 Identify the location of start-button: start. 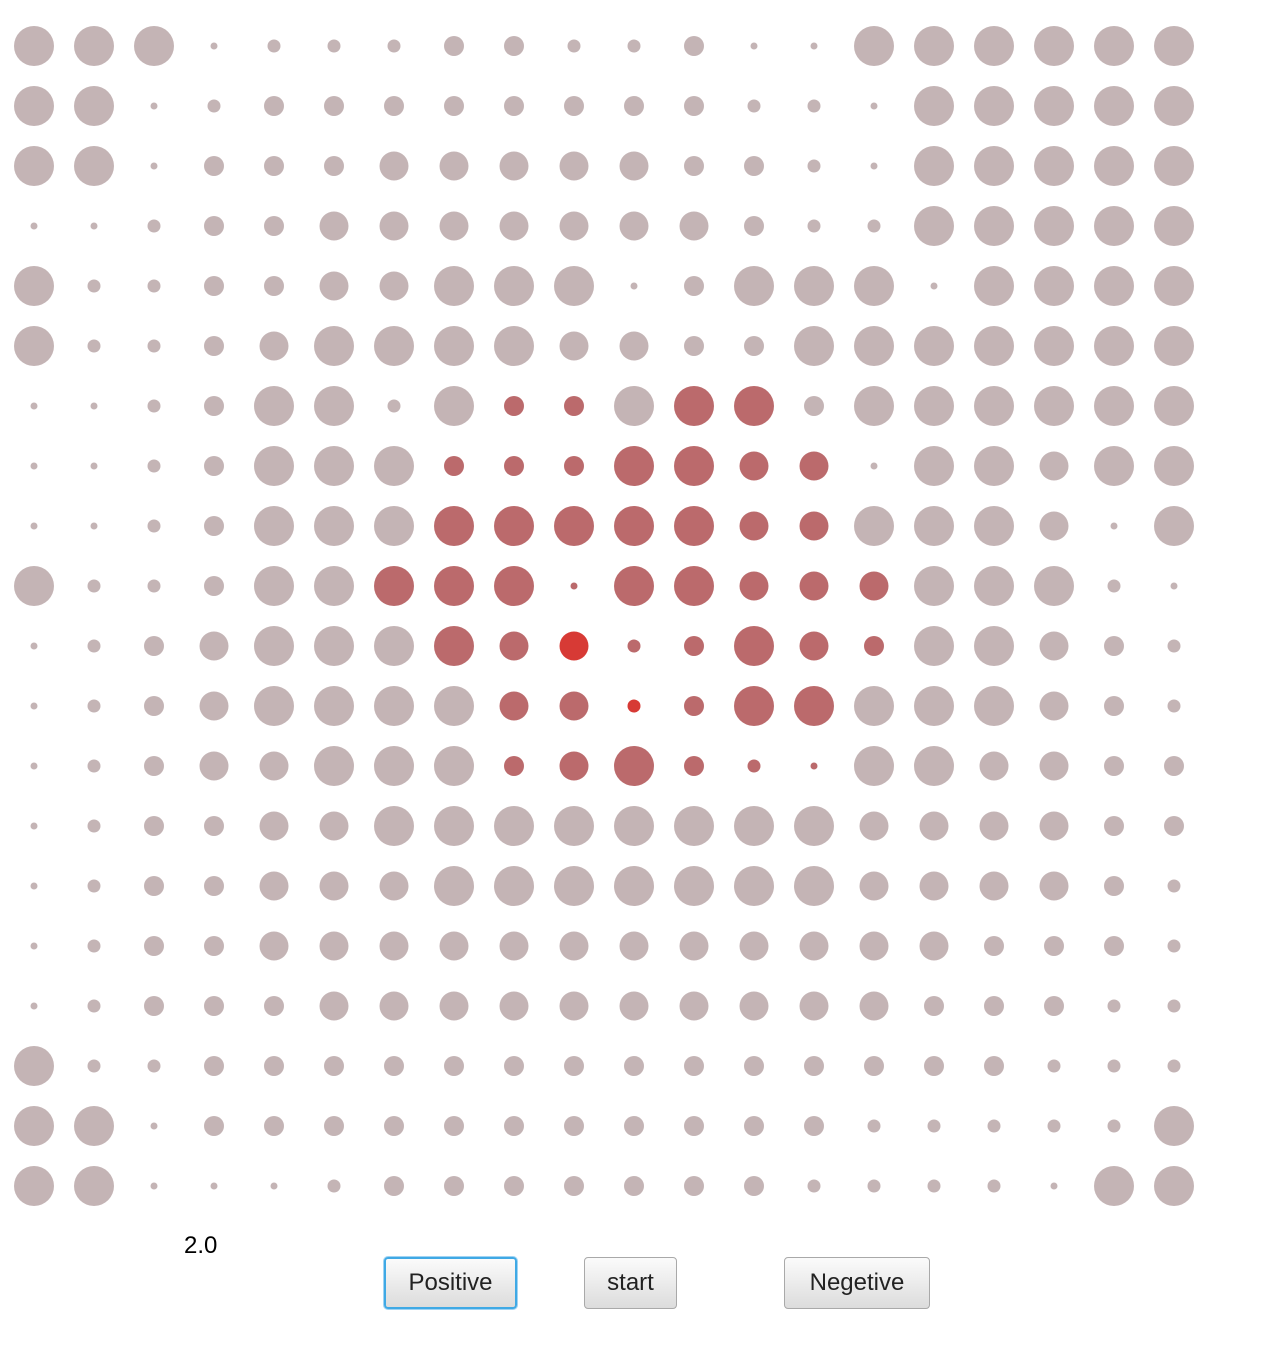
(630, 1283).